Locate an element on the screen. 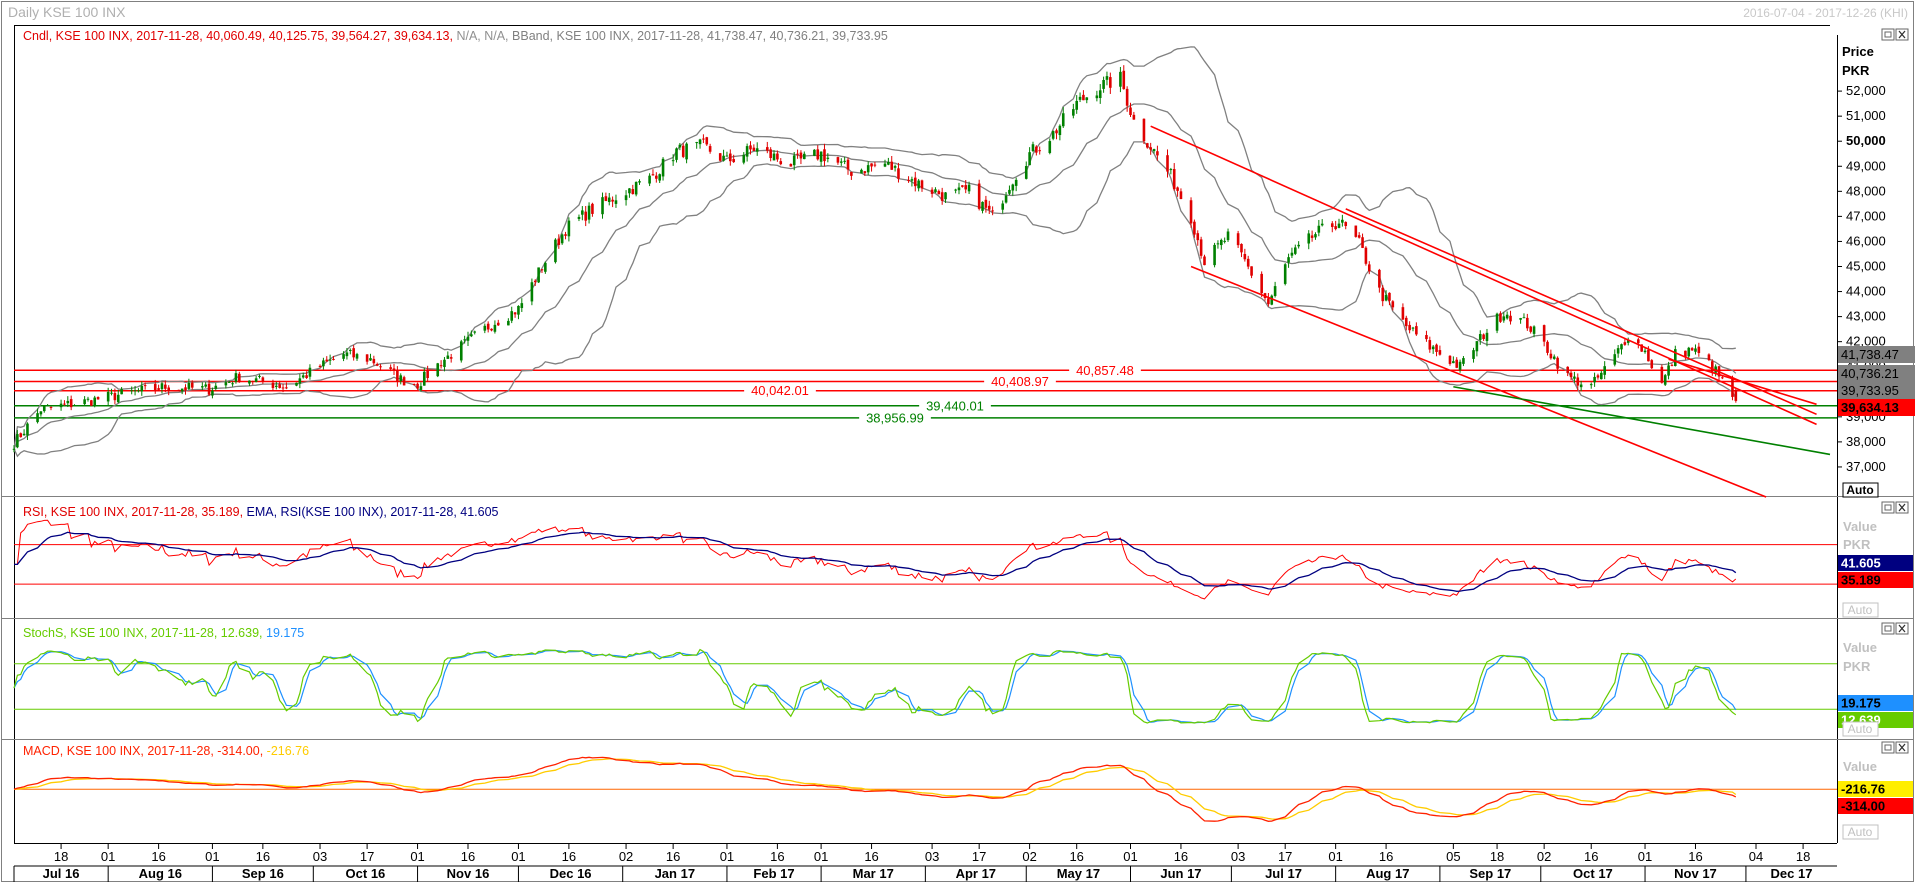 The height and width of the screenshot is (883, 1915). date-tick-label: 16 is located at coordinates (777, 856).